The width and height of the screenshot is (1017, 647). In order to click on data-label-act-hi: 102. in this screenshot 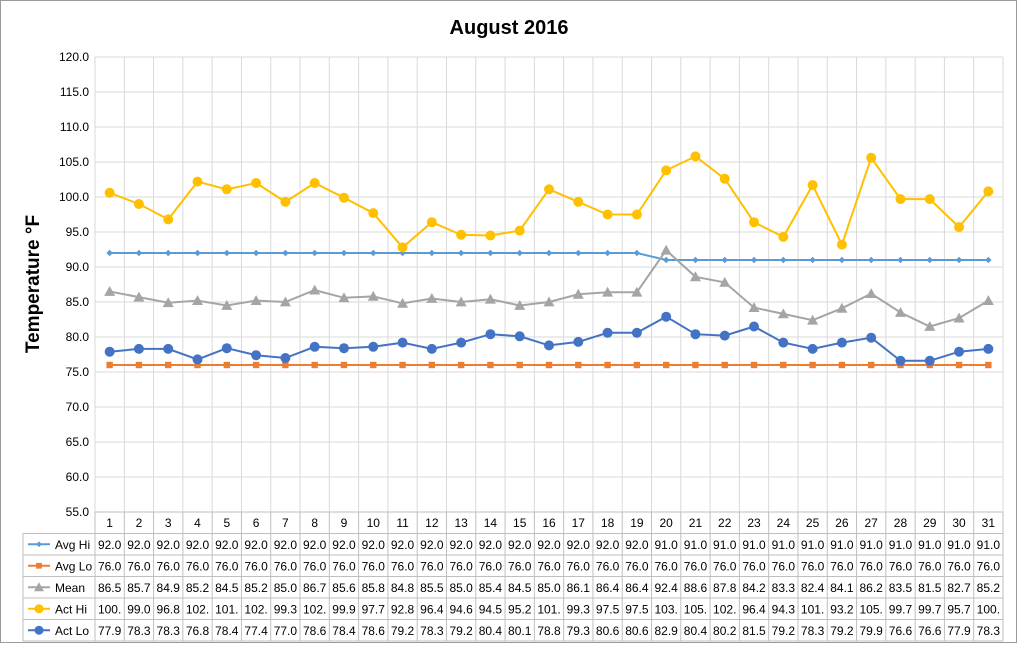, I will do `click(197, 609)`.